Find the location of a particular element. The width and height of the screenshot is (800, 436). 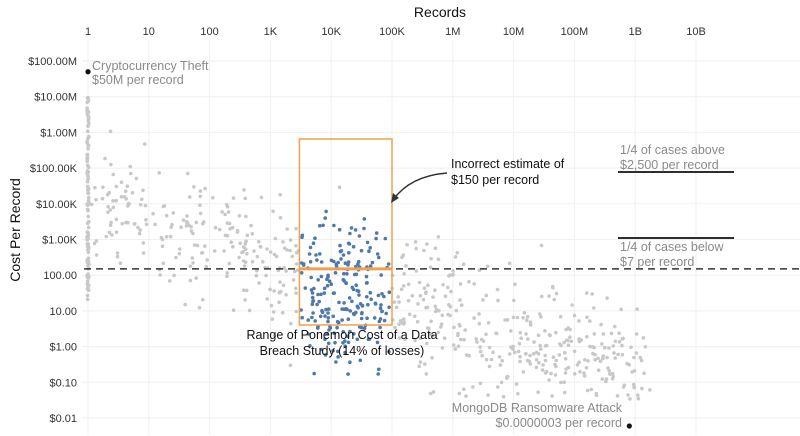

incorrect-estimate-arrow is located at coordinates (420, 186).